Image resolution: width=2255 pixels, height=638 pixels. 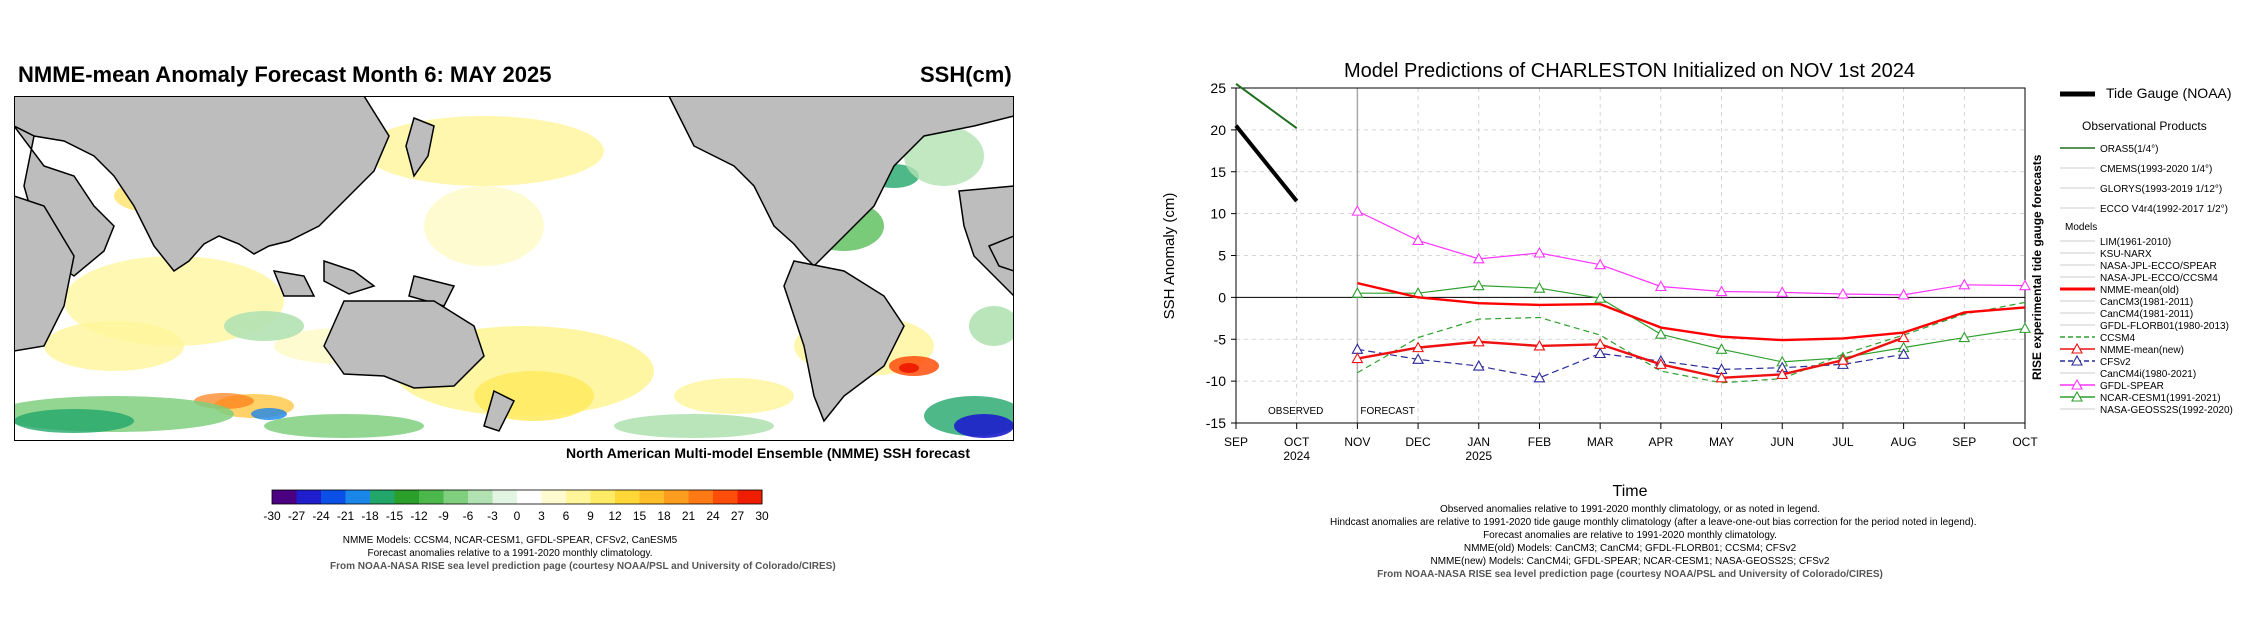 I want to click on colorbar-tick-label: -6, so click(x=468, y=516).